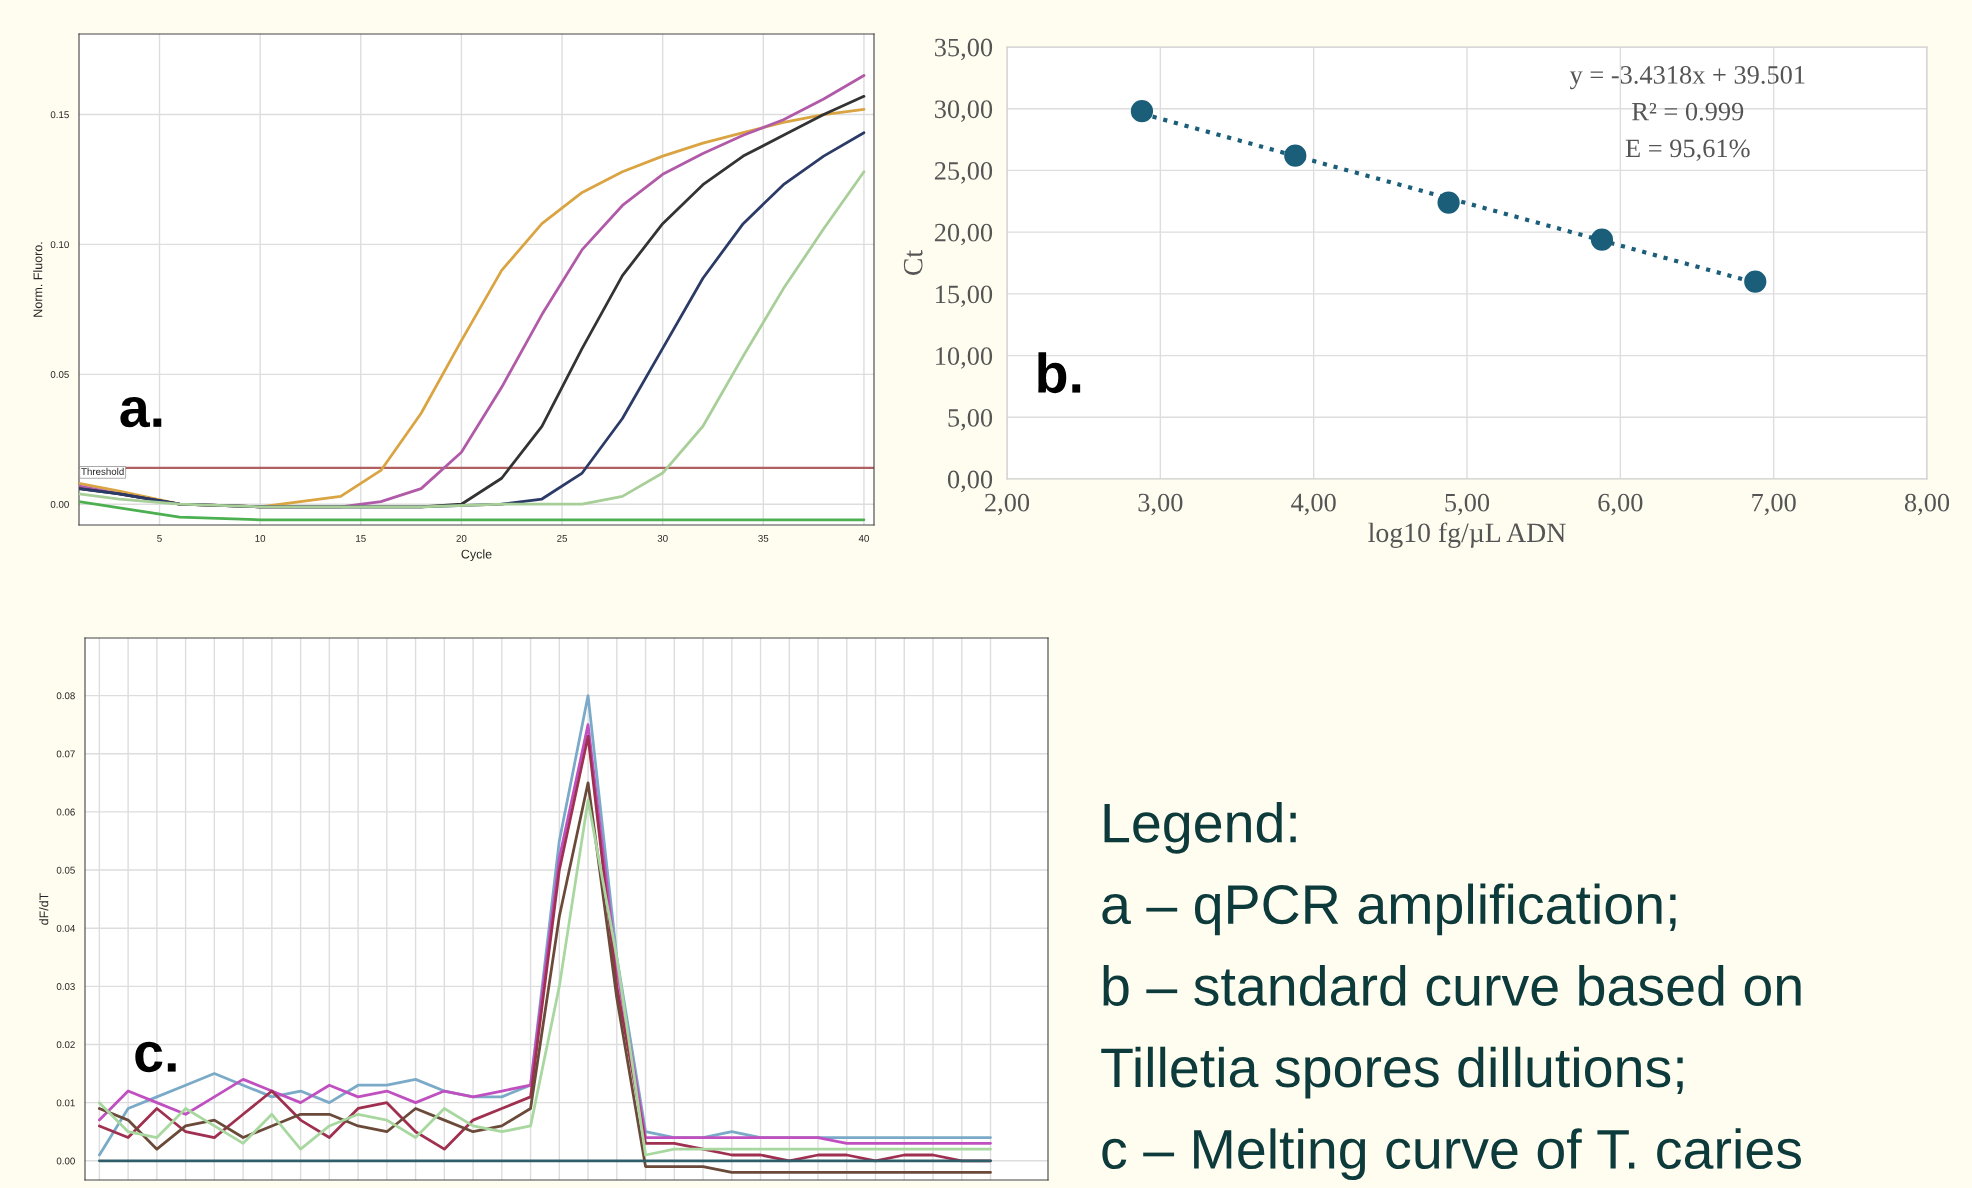 This screenshot has height=1188, width=1972. Describe the element at coordinates (65, 812) in the screenshot. I see `y-tick-label: 0.06` at that location.